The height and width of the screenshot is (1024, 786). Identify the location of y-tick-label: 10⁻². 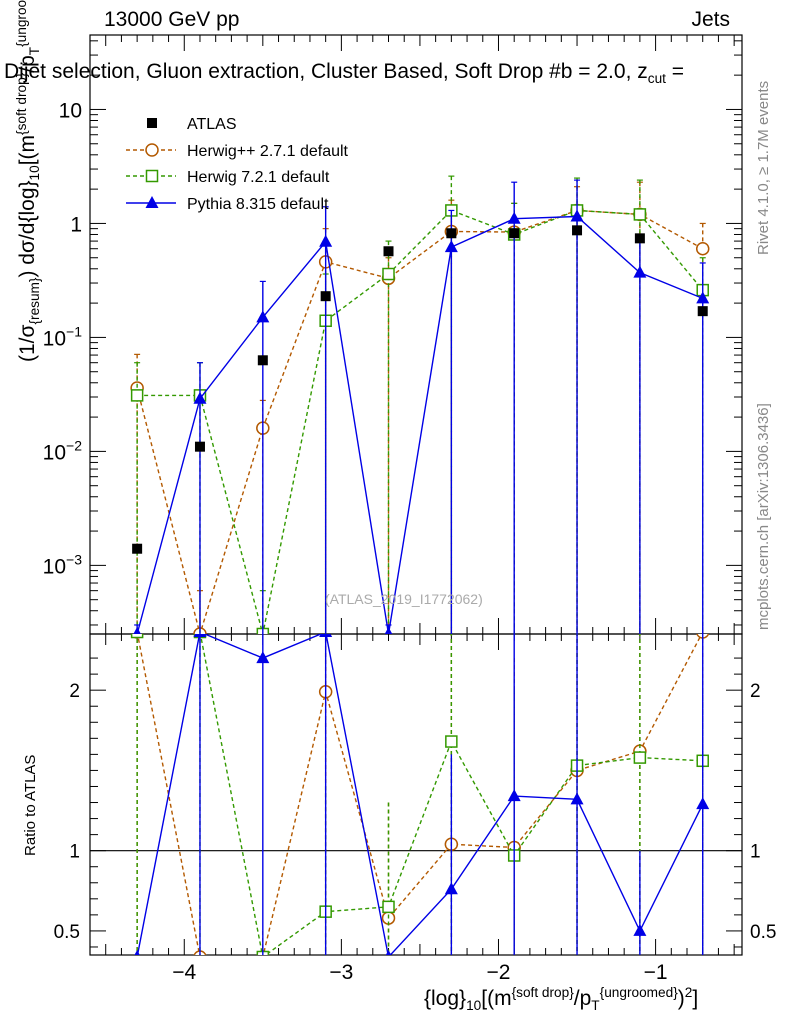
(63, 450).